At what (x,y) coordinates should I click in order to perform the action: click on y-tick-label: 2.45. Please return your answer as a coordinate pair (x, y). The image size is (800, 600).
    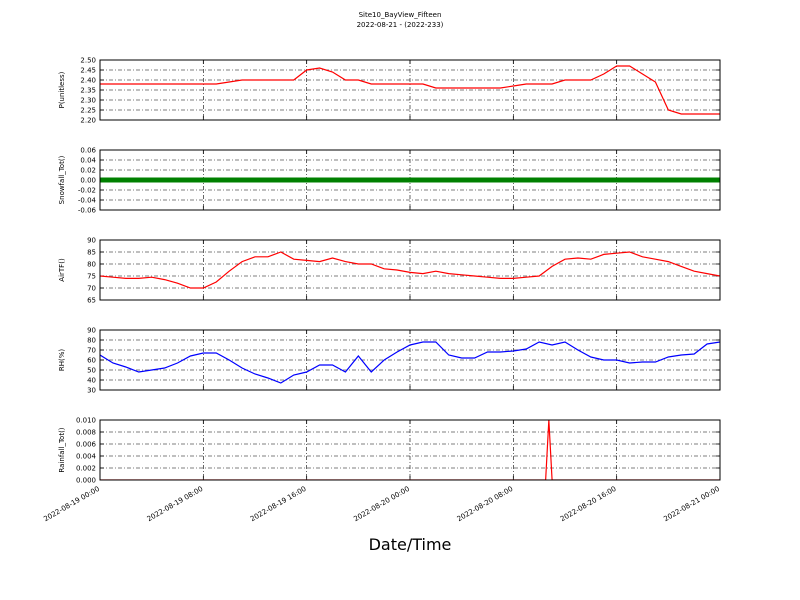
    Looking at the image, I should click on (88, 71).